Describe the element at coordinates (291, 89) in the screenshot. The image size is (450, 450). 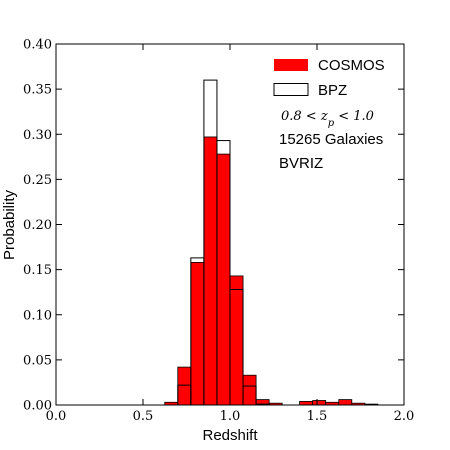
I see `legend-swatch-bpz` at that location.